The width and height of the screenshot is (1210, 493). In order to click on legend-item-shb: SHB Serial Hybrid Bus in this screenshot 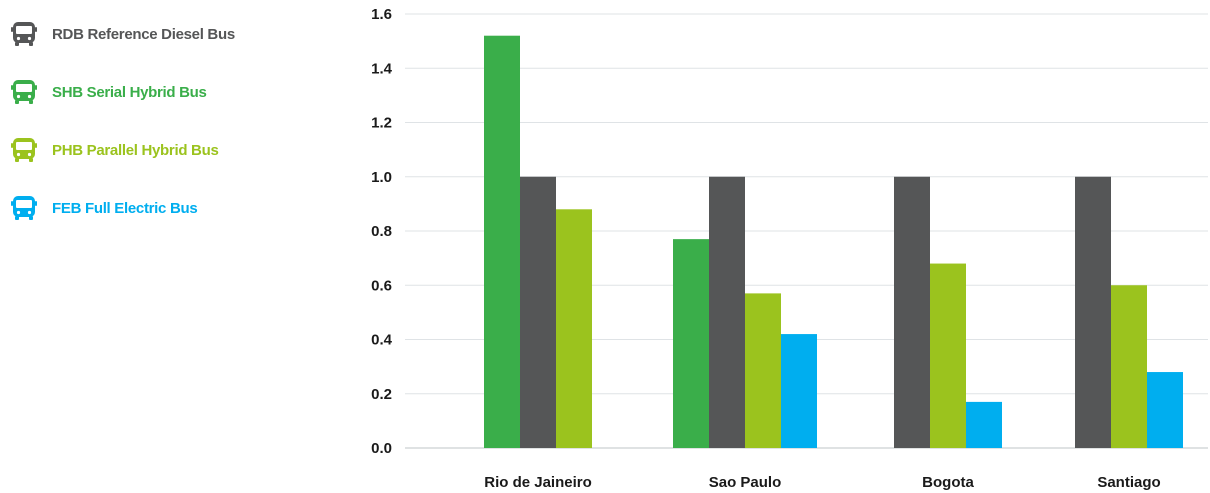, I will do `click(160, 92)`.